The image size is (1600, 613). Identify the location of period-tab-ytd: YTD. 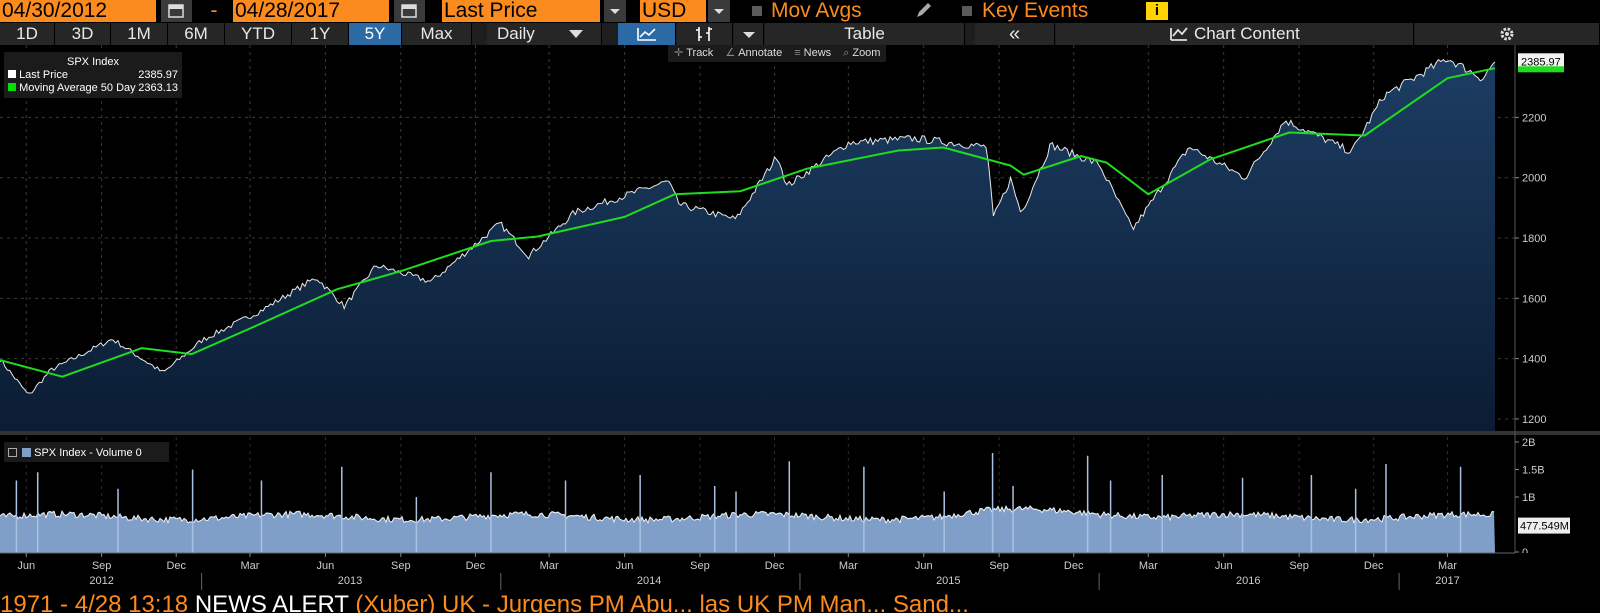
(258, 34).